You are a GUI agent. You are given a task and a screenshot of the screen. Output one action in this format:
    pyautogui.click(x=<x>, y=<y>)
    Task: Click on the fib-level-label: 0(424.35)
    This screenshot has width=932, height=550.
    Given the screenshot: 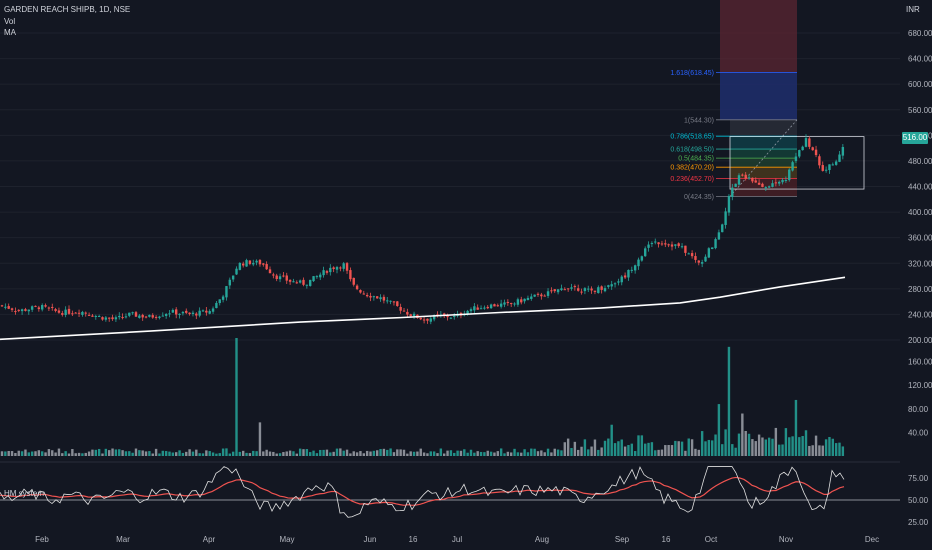 What is the action you would take?
    pyautogui.click(x=699, y=197)
    